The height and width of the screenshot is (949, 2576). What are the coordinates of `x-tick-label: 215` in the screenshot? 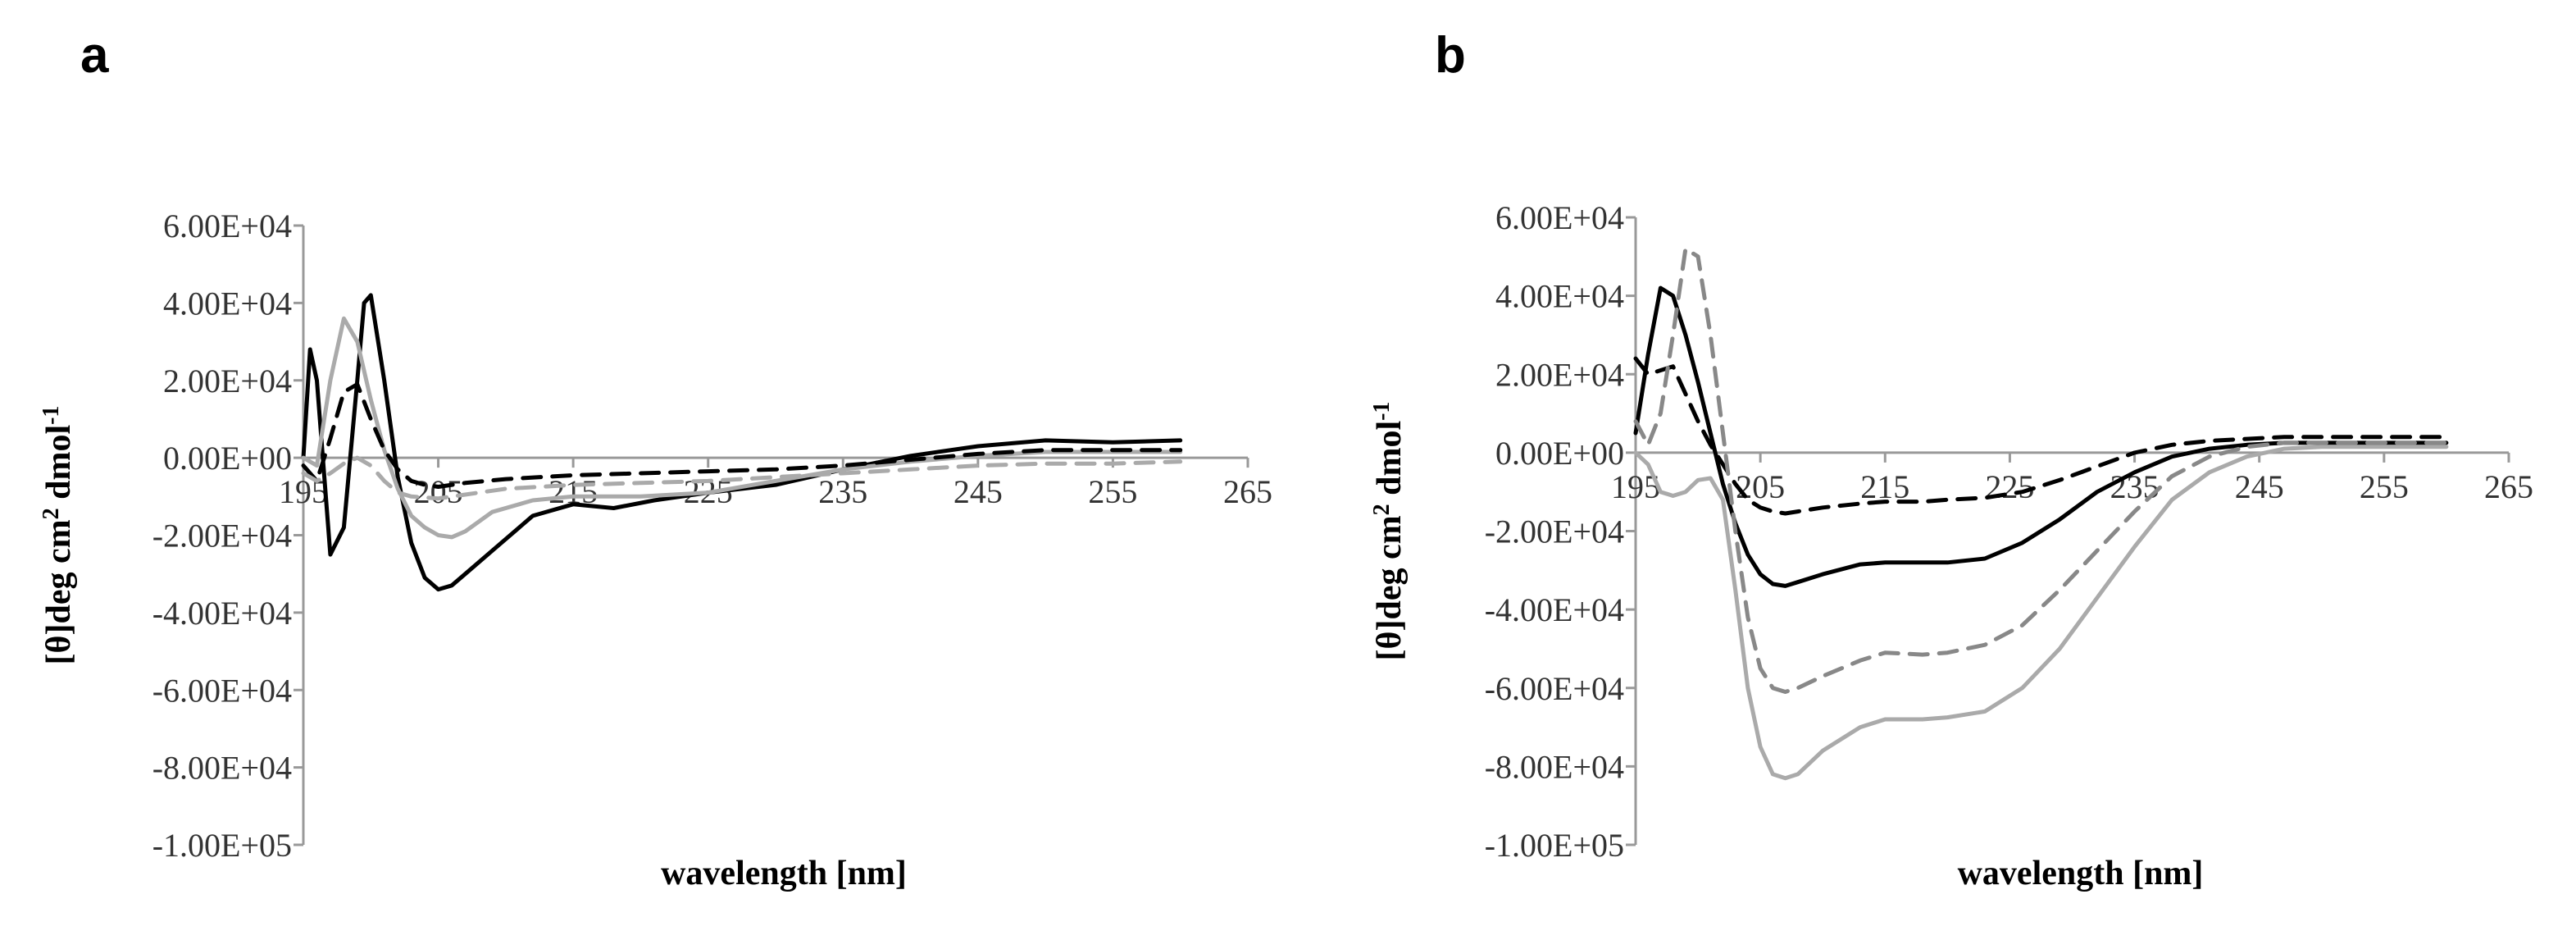 It's located at (1884, 487).